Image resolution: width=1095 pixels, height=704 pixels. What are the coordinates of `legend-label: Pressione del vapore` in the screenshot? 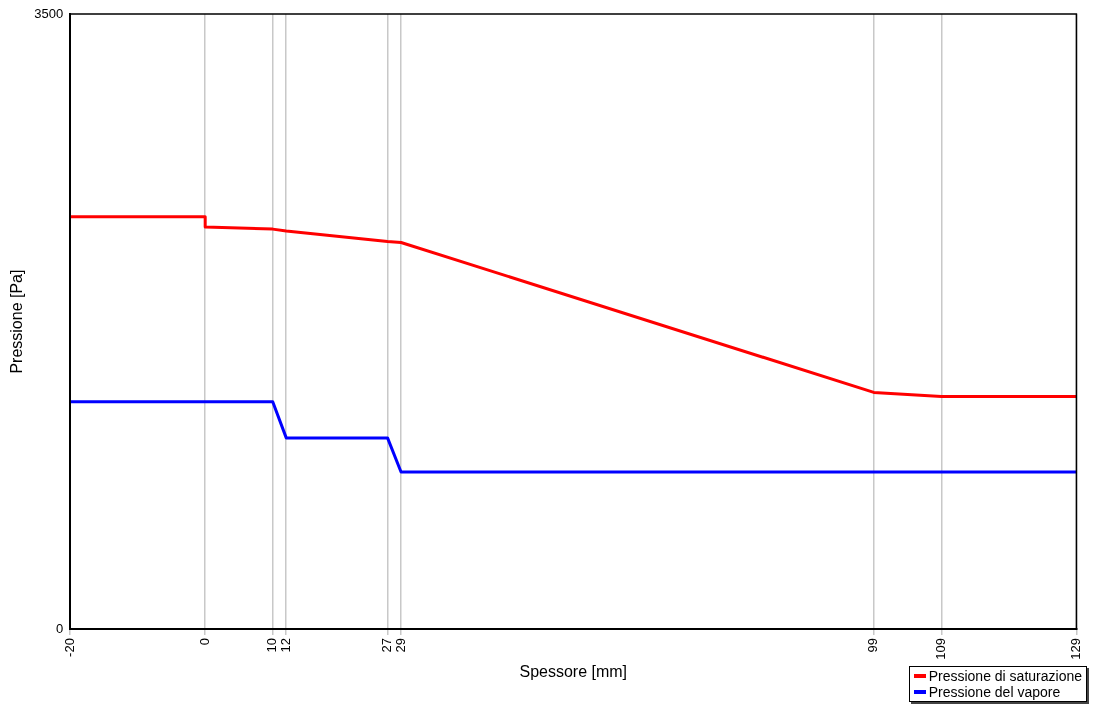 It's located at (994, 692).